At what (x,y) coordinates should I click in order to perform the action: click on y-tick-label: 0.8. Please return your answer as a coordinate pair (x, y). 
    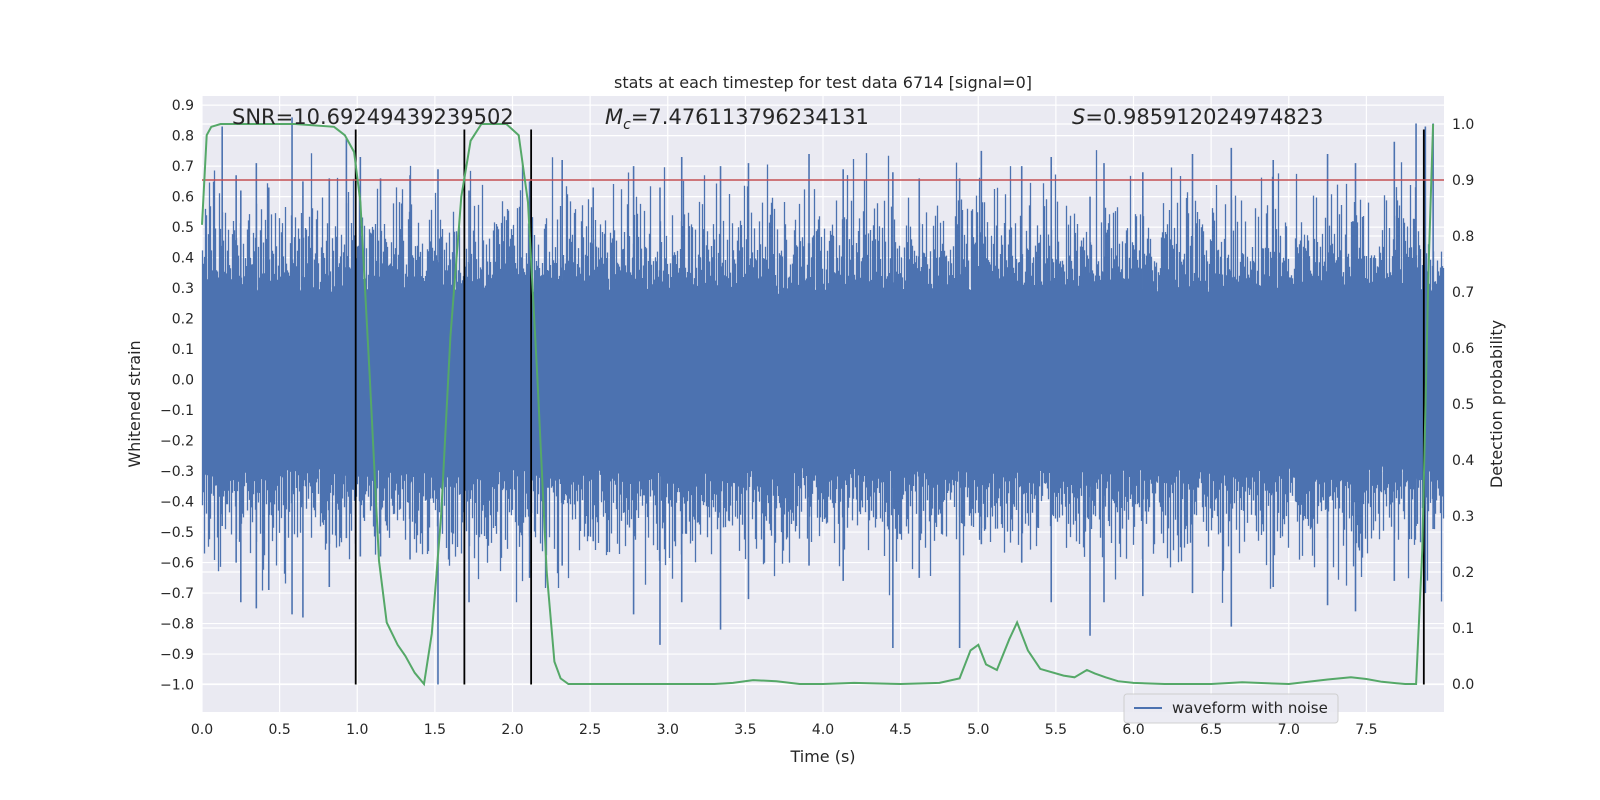
    Looking at the image, I should click on (183, 137).